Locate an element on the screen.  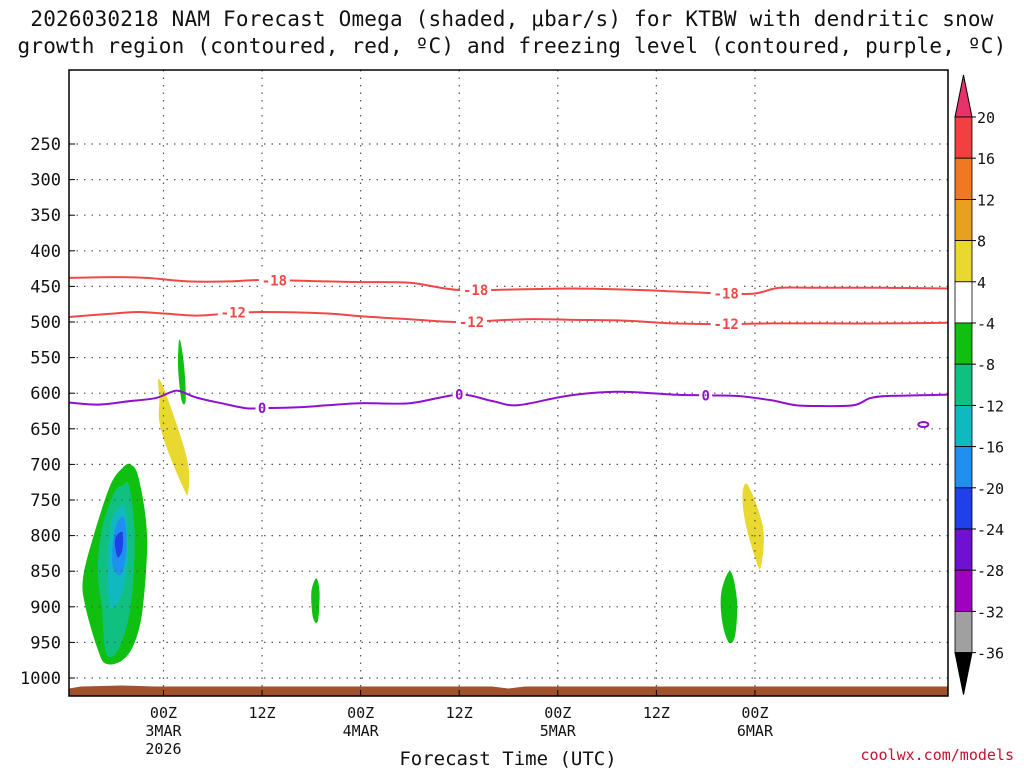
y-tick-label: 800 is located at coordinates (45, 537).